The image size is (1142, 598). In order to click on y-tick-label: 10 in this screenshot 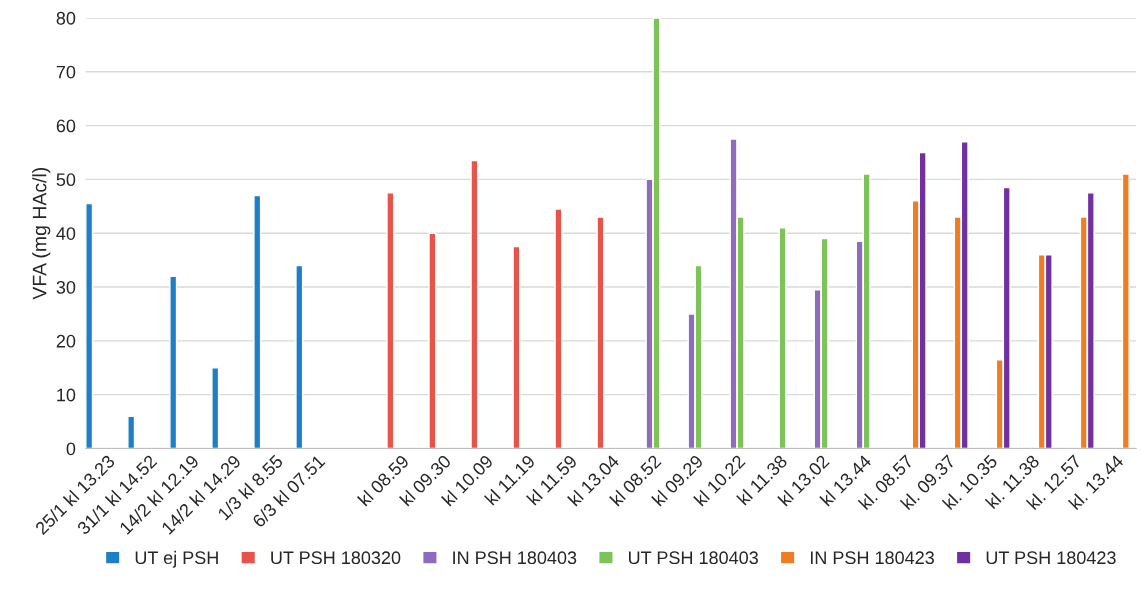, I will do `click(66, 395)`.